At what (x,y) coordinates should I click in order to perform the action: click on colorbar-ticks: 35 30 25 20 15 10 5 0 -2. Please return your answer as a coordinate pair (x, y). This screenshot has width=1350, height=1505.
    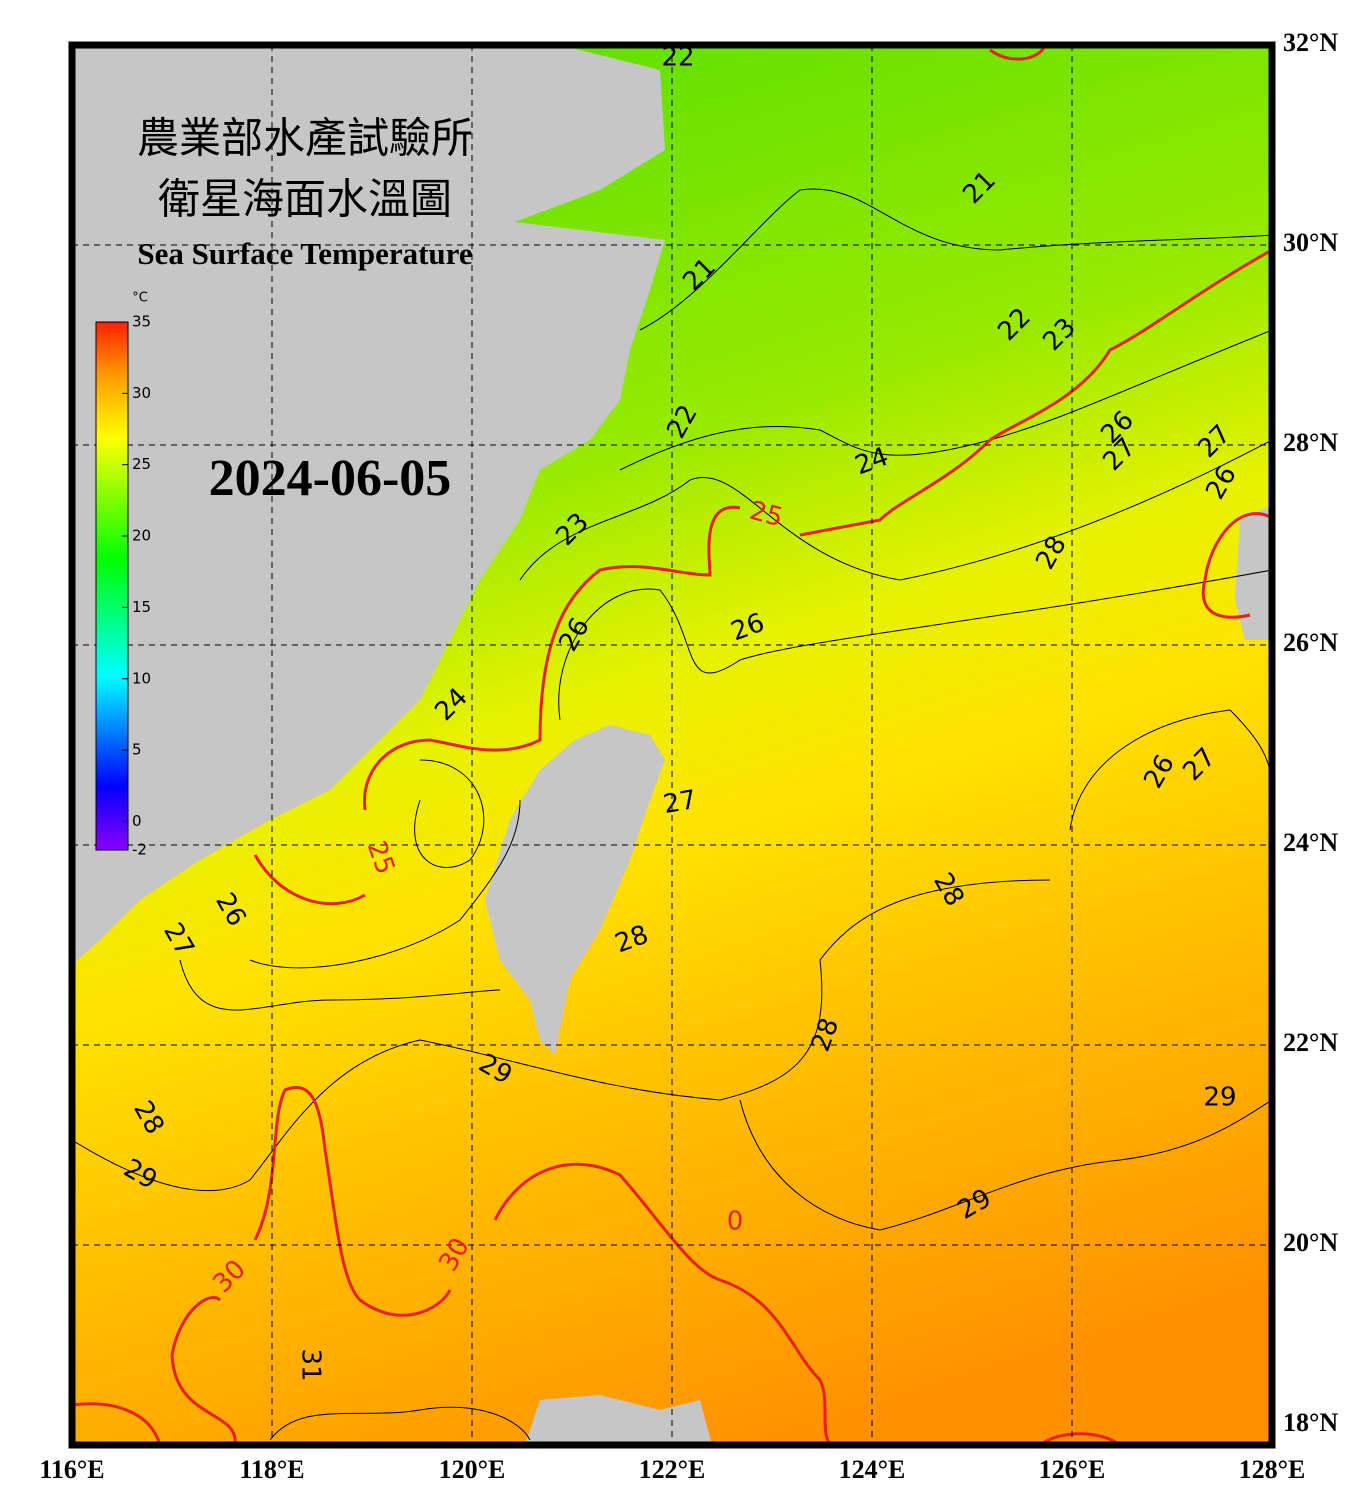
    Looking at the image, I should click on (136, 586).